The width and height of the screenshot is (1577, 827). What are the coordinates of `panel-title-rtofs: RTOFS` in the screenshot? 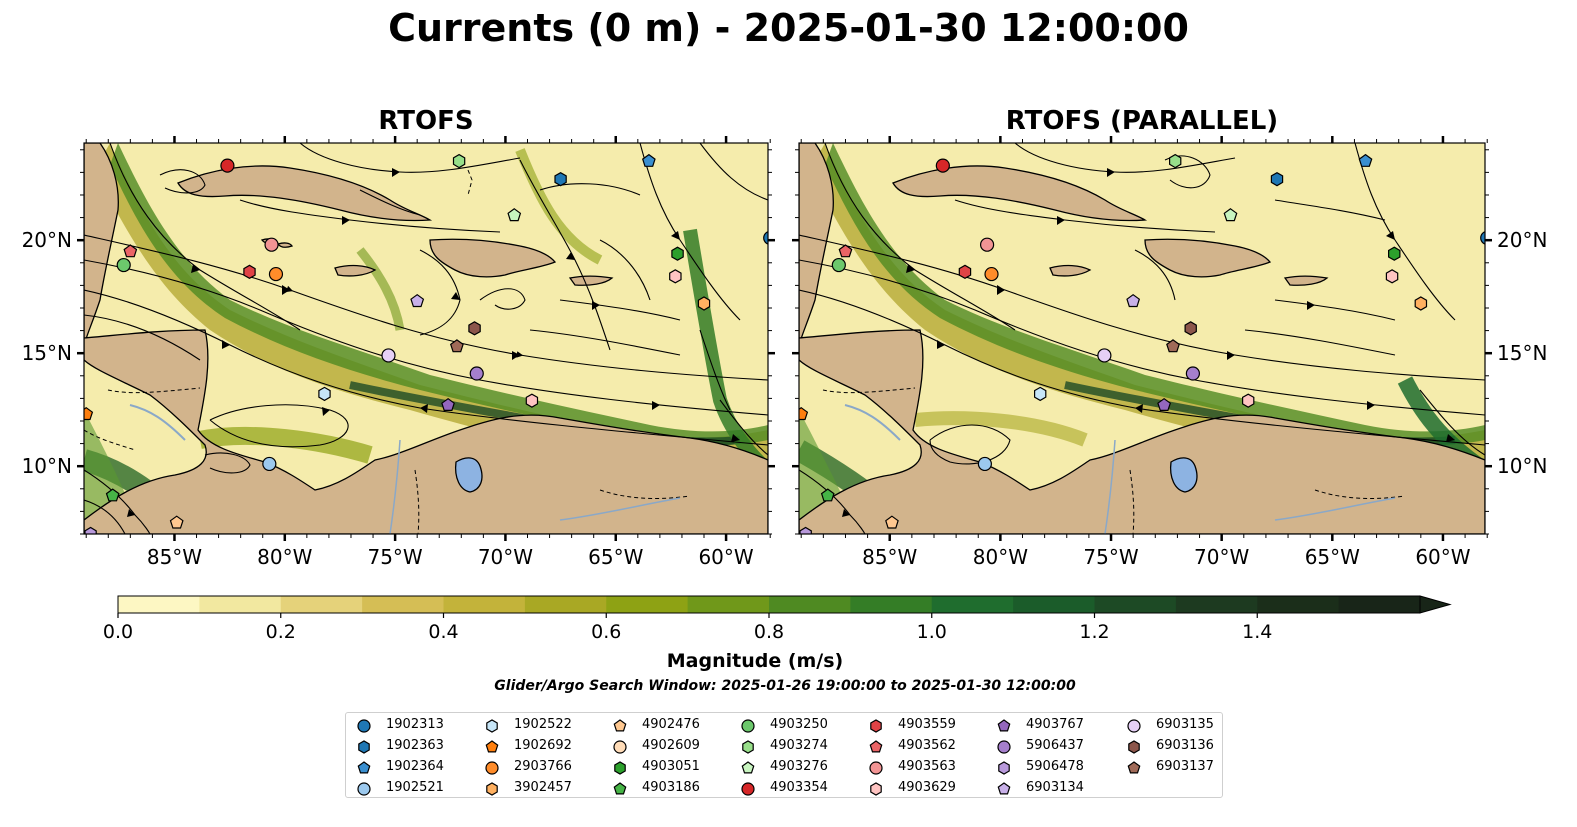 It's located at (426, 121).